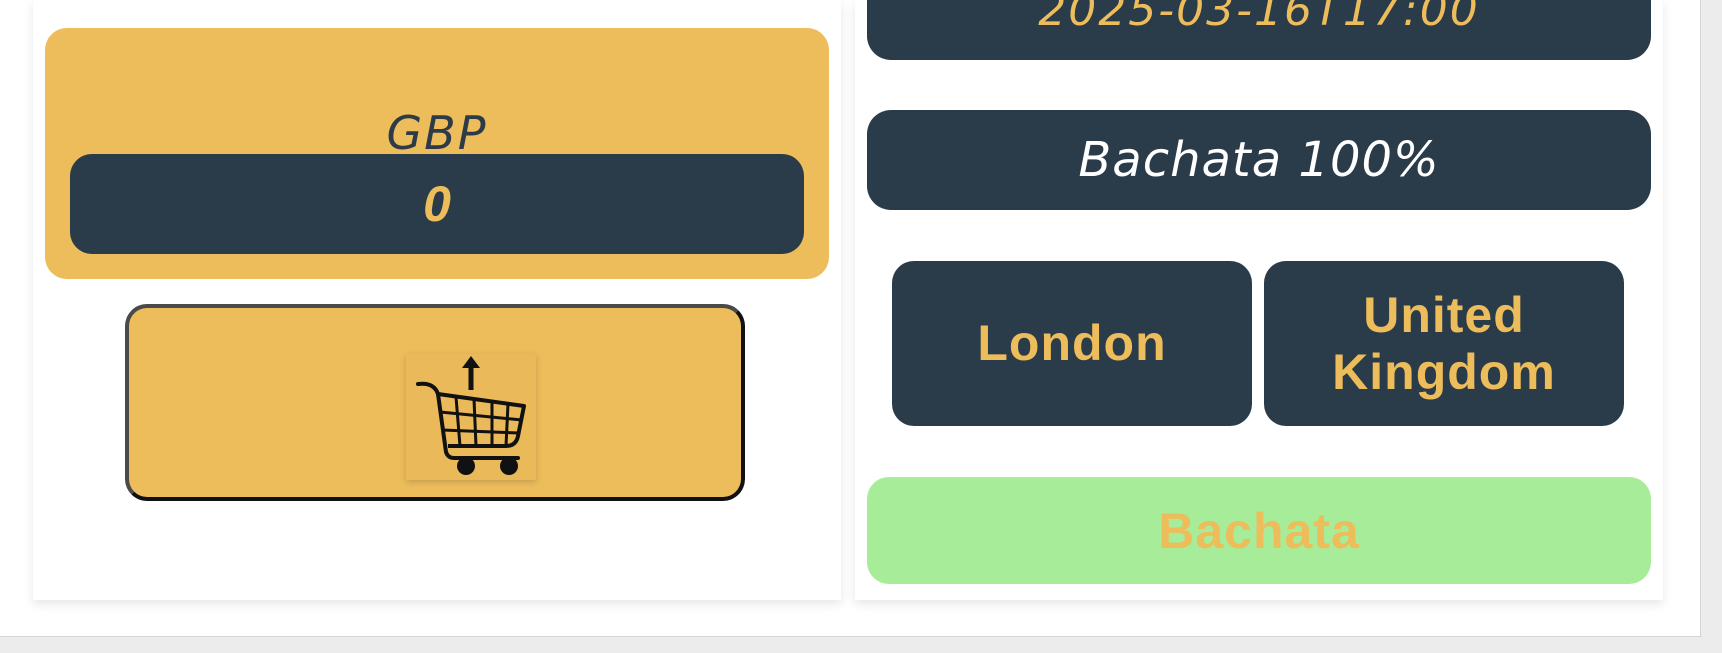 The width and height of the screenshot is (1722, 653). Describe the element at coordinates (471, 417) in the screenshot. I see `cart-upload-icon` at that location.